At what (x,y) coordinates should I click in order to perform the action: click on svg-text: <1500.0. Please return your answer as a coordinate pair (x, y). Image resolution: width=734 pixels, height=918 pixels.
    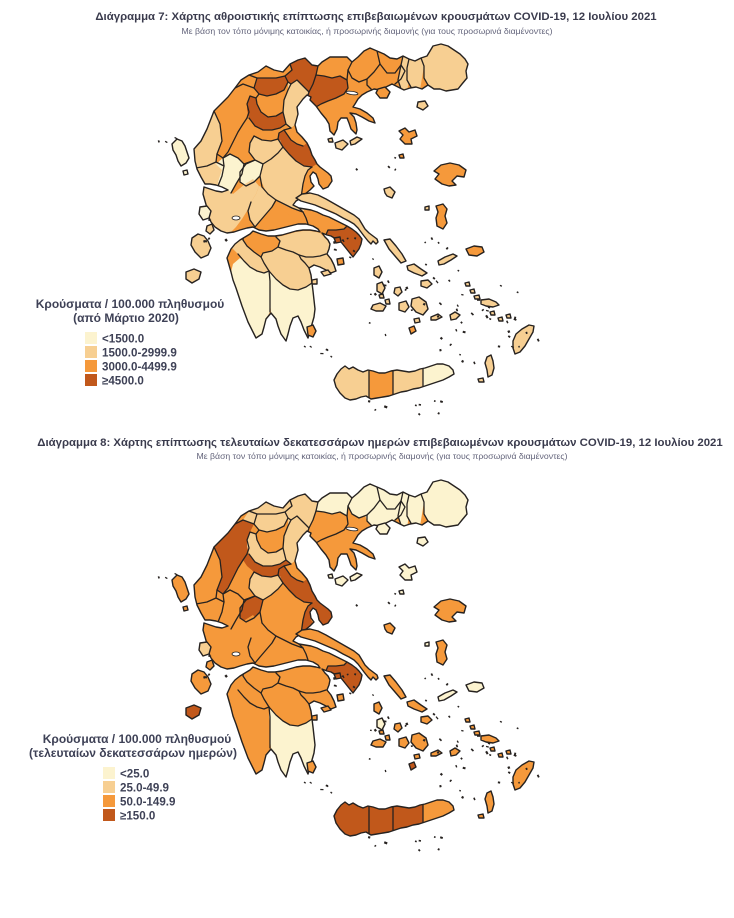
    Looking at the image, I should click on (123, 339).